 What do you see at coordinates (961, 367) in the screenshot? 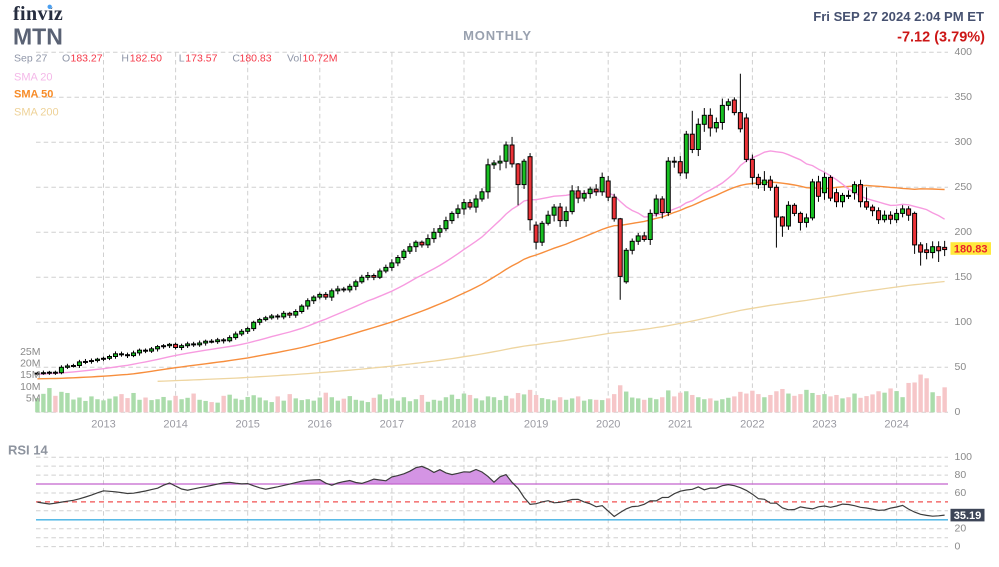
I see `svg-text: 50` at bounding box center [961, 367].